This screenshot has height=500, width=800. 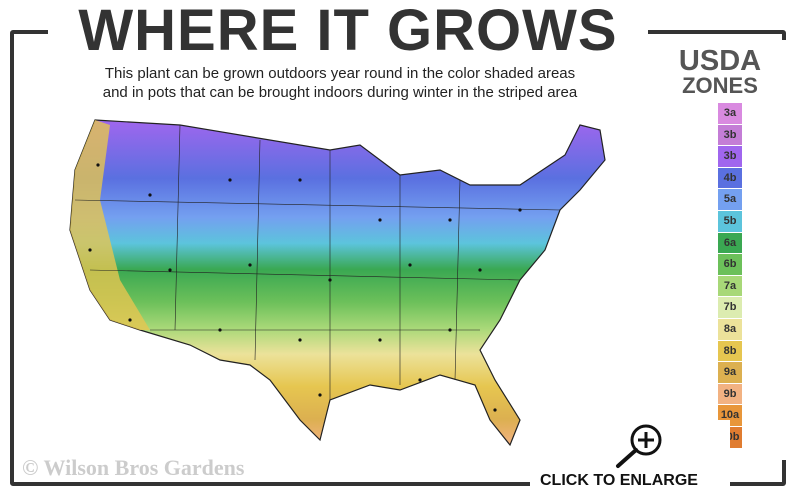 I want to click on copyright-watermark: © Wilson Bros Gardens, so click(x=133, y=467).